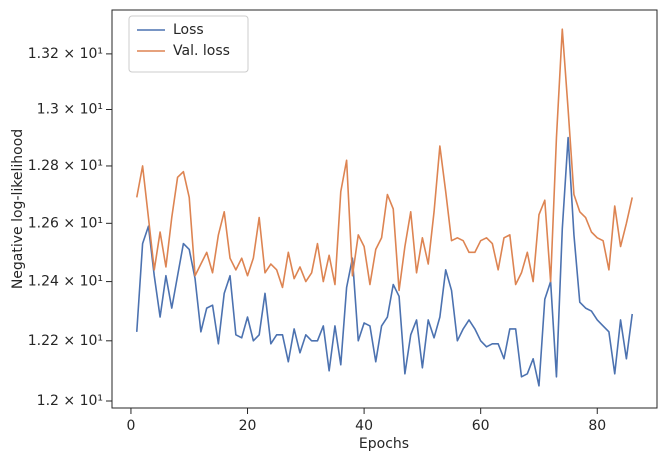  I want to click on x-tick-label: 20, so click(248, 426).